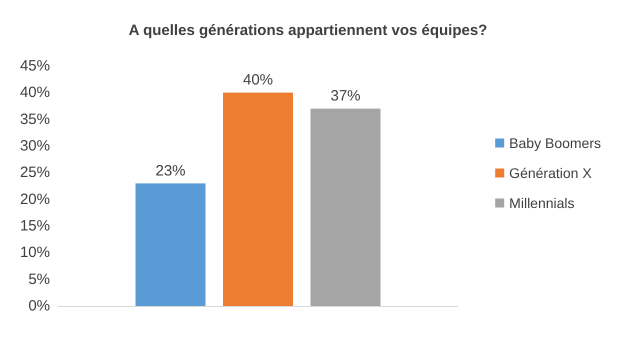 This screenshot has width=620, height=350. What do you see at coordinates (35, 119) in the screenshot?
I see `y-tick-label: 35%` at bounding box center [35, 119].